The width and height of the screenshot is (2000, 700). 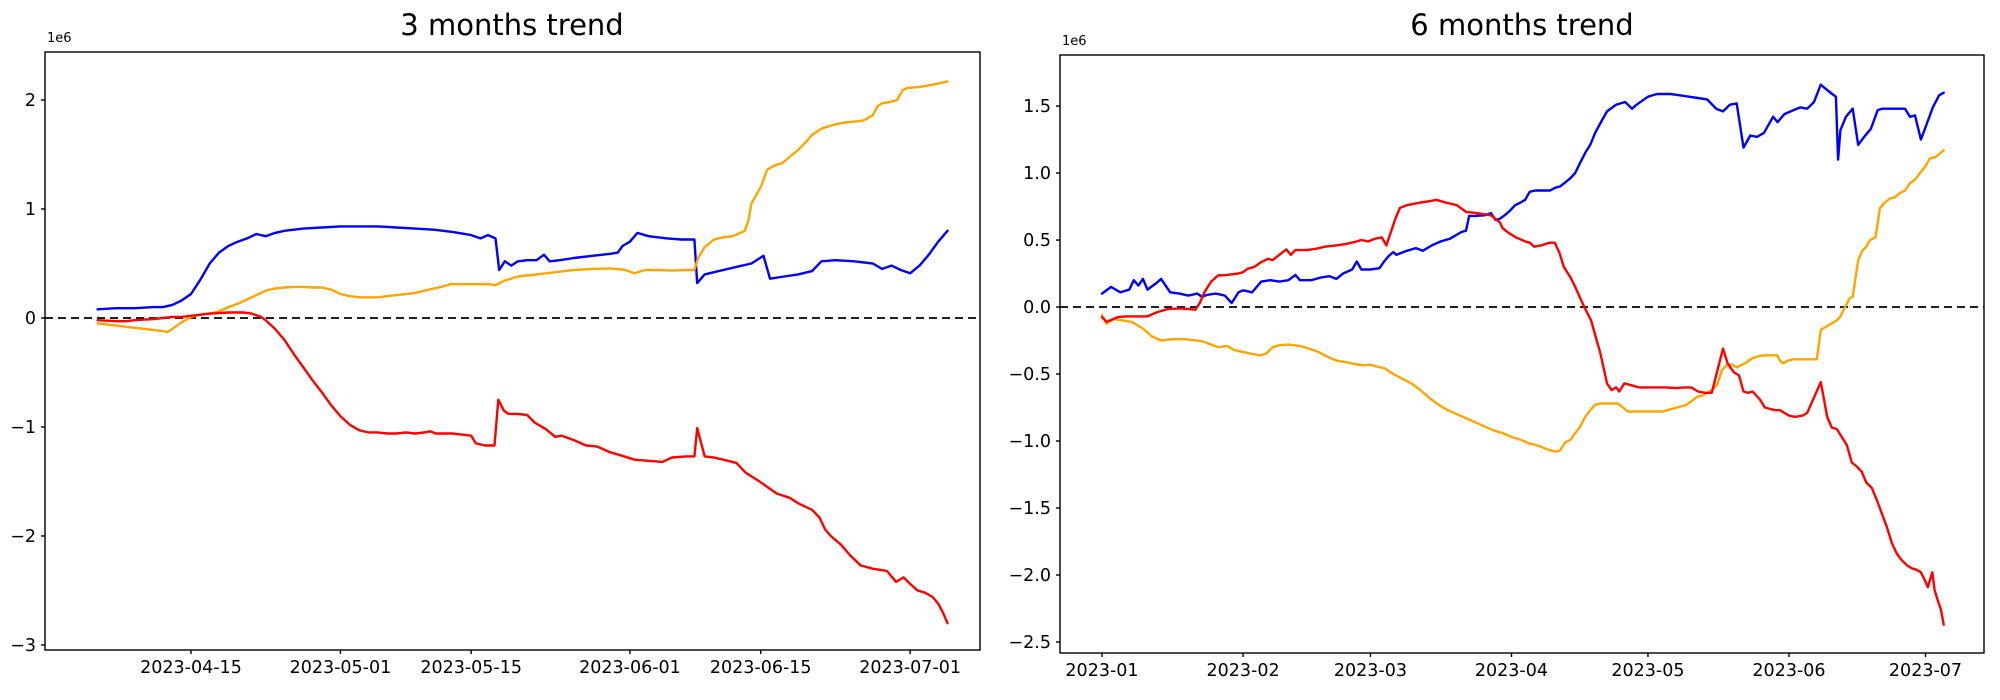 I want to click on y-tick-label: −1, so click(x=23, y=428).